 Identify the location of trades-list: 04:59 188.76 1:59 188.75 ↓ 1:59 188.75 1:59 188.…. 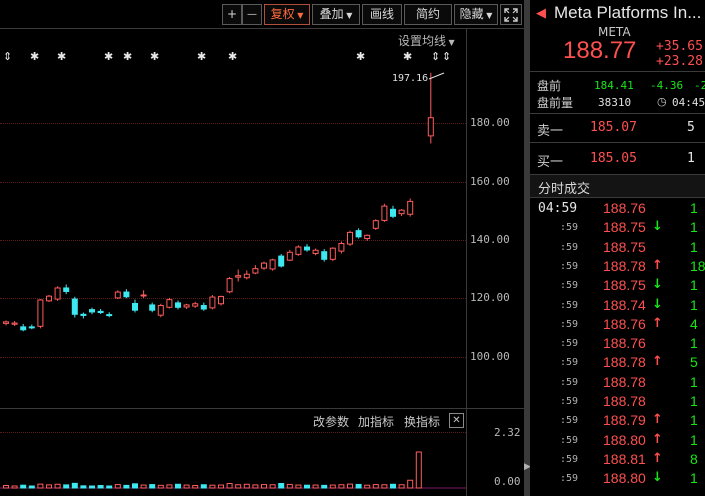
(617, 348).